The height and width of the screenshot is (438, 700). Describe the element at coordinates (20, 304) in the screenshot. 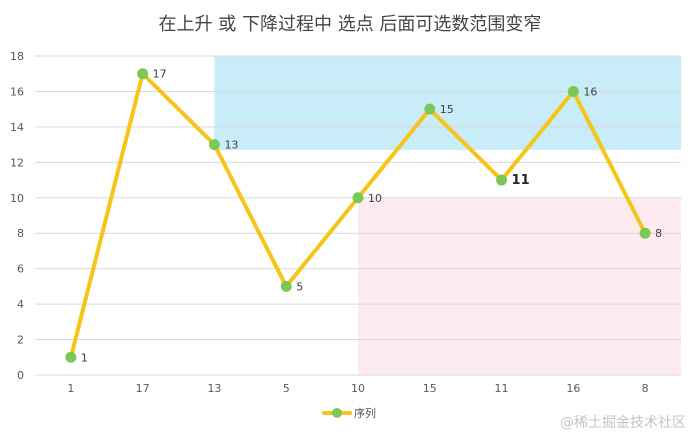

I see `y-tick-label: 4` at that location.